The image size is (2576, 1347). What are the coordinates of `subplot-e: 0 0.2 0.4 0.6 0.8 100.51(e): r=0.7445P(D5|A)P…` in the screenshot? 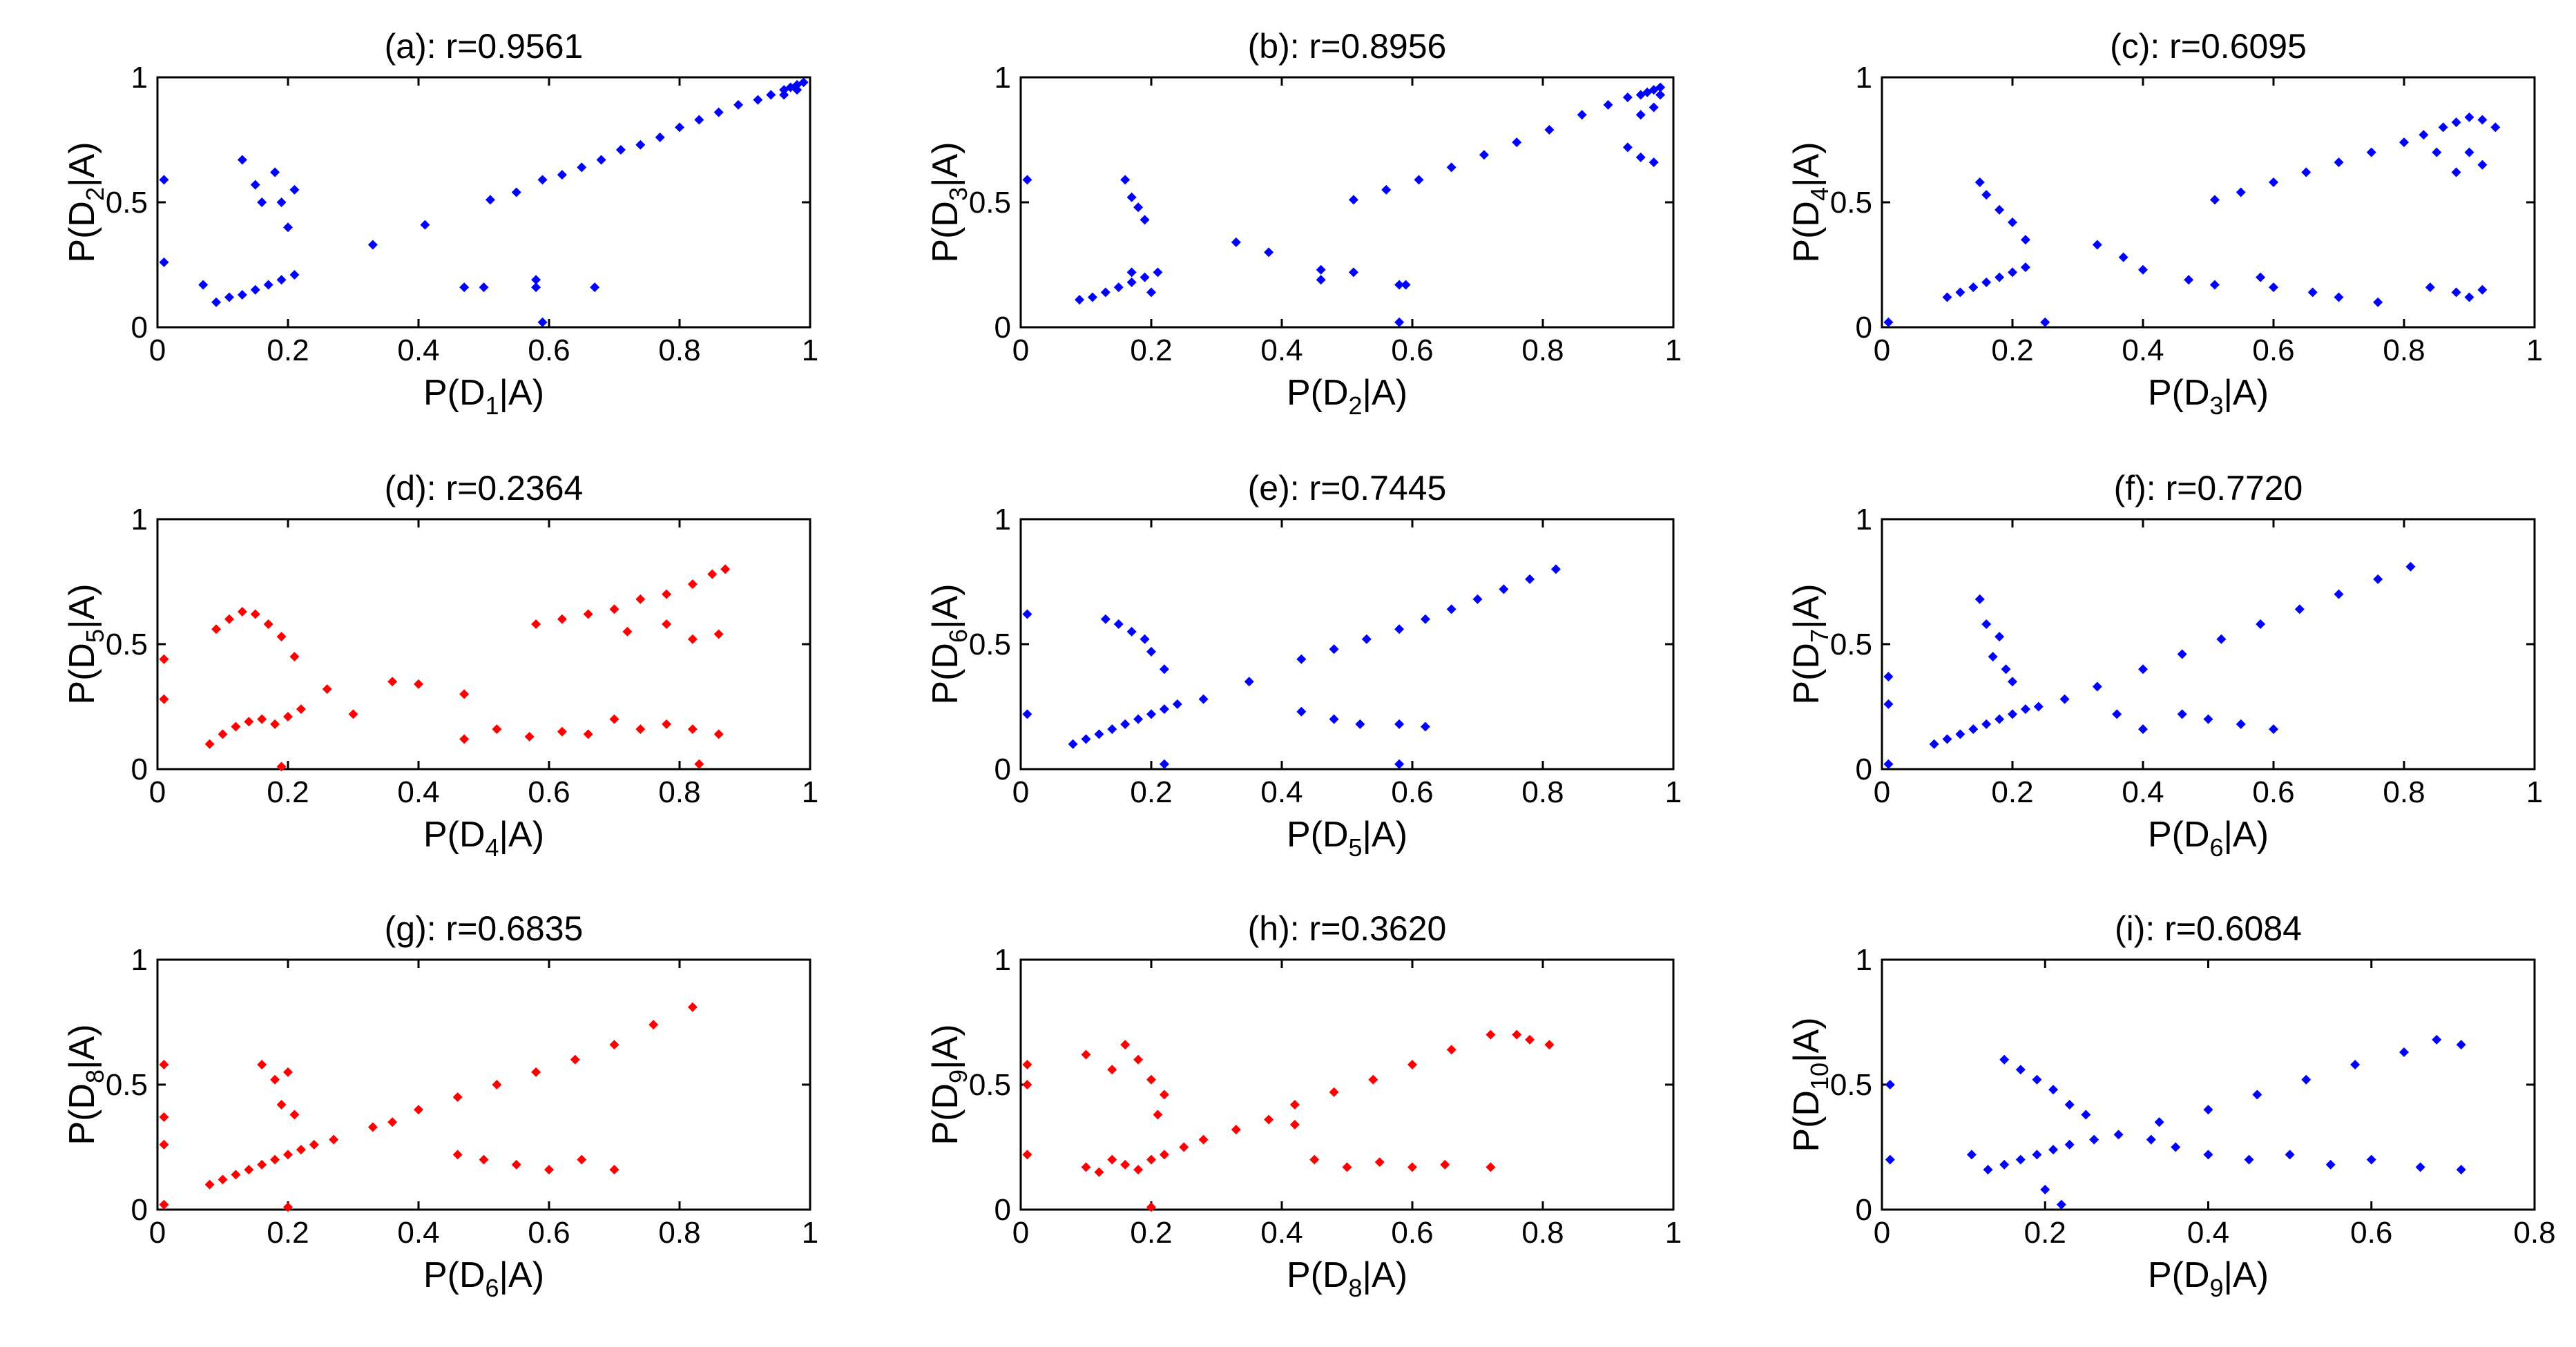 It's located at (1303, 665).